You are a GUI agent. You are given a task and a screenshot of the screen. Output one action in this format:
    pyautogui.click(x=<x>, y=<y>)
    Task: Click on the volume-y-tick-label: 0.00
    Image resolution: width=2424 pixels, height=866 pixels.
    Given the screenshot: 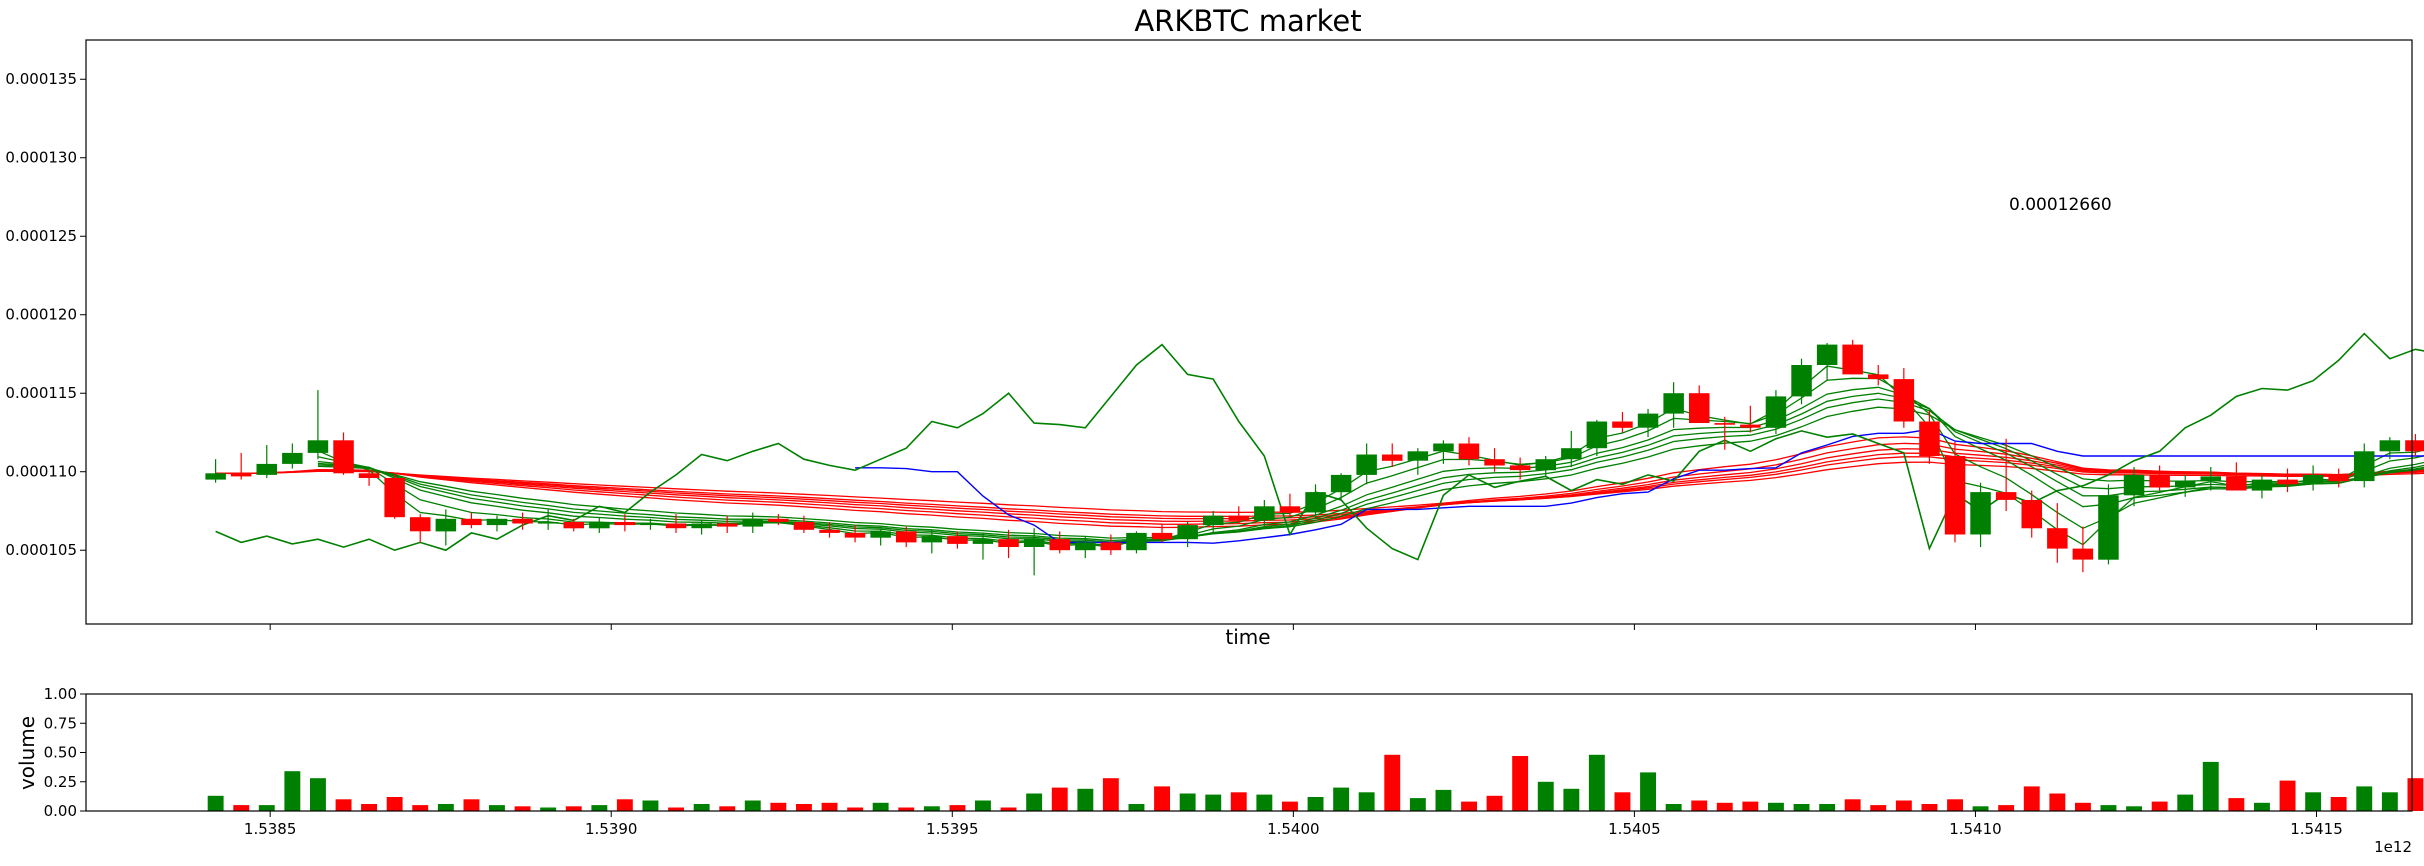 What is the action you would take?
    pyautogui.click(x=60, y=811)
    